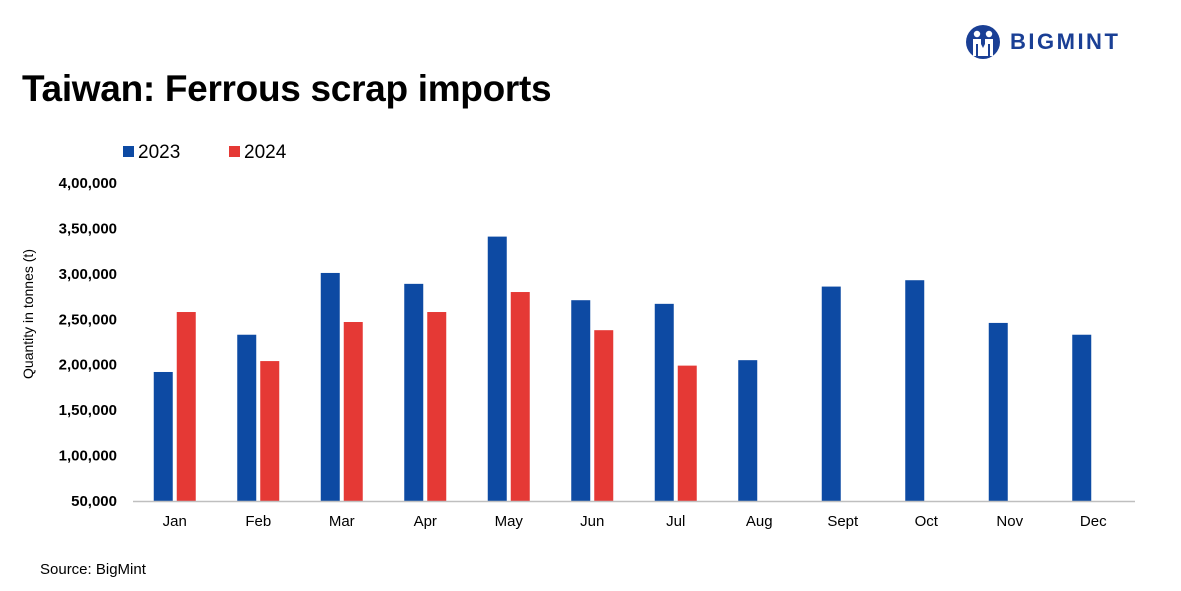  I want to click on bar-2023-jun, so click(581, 400).